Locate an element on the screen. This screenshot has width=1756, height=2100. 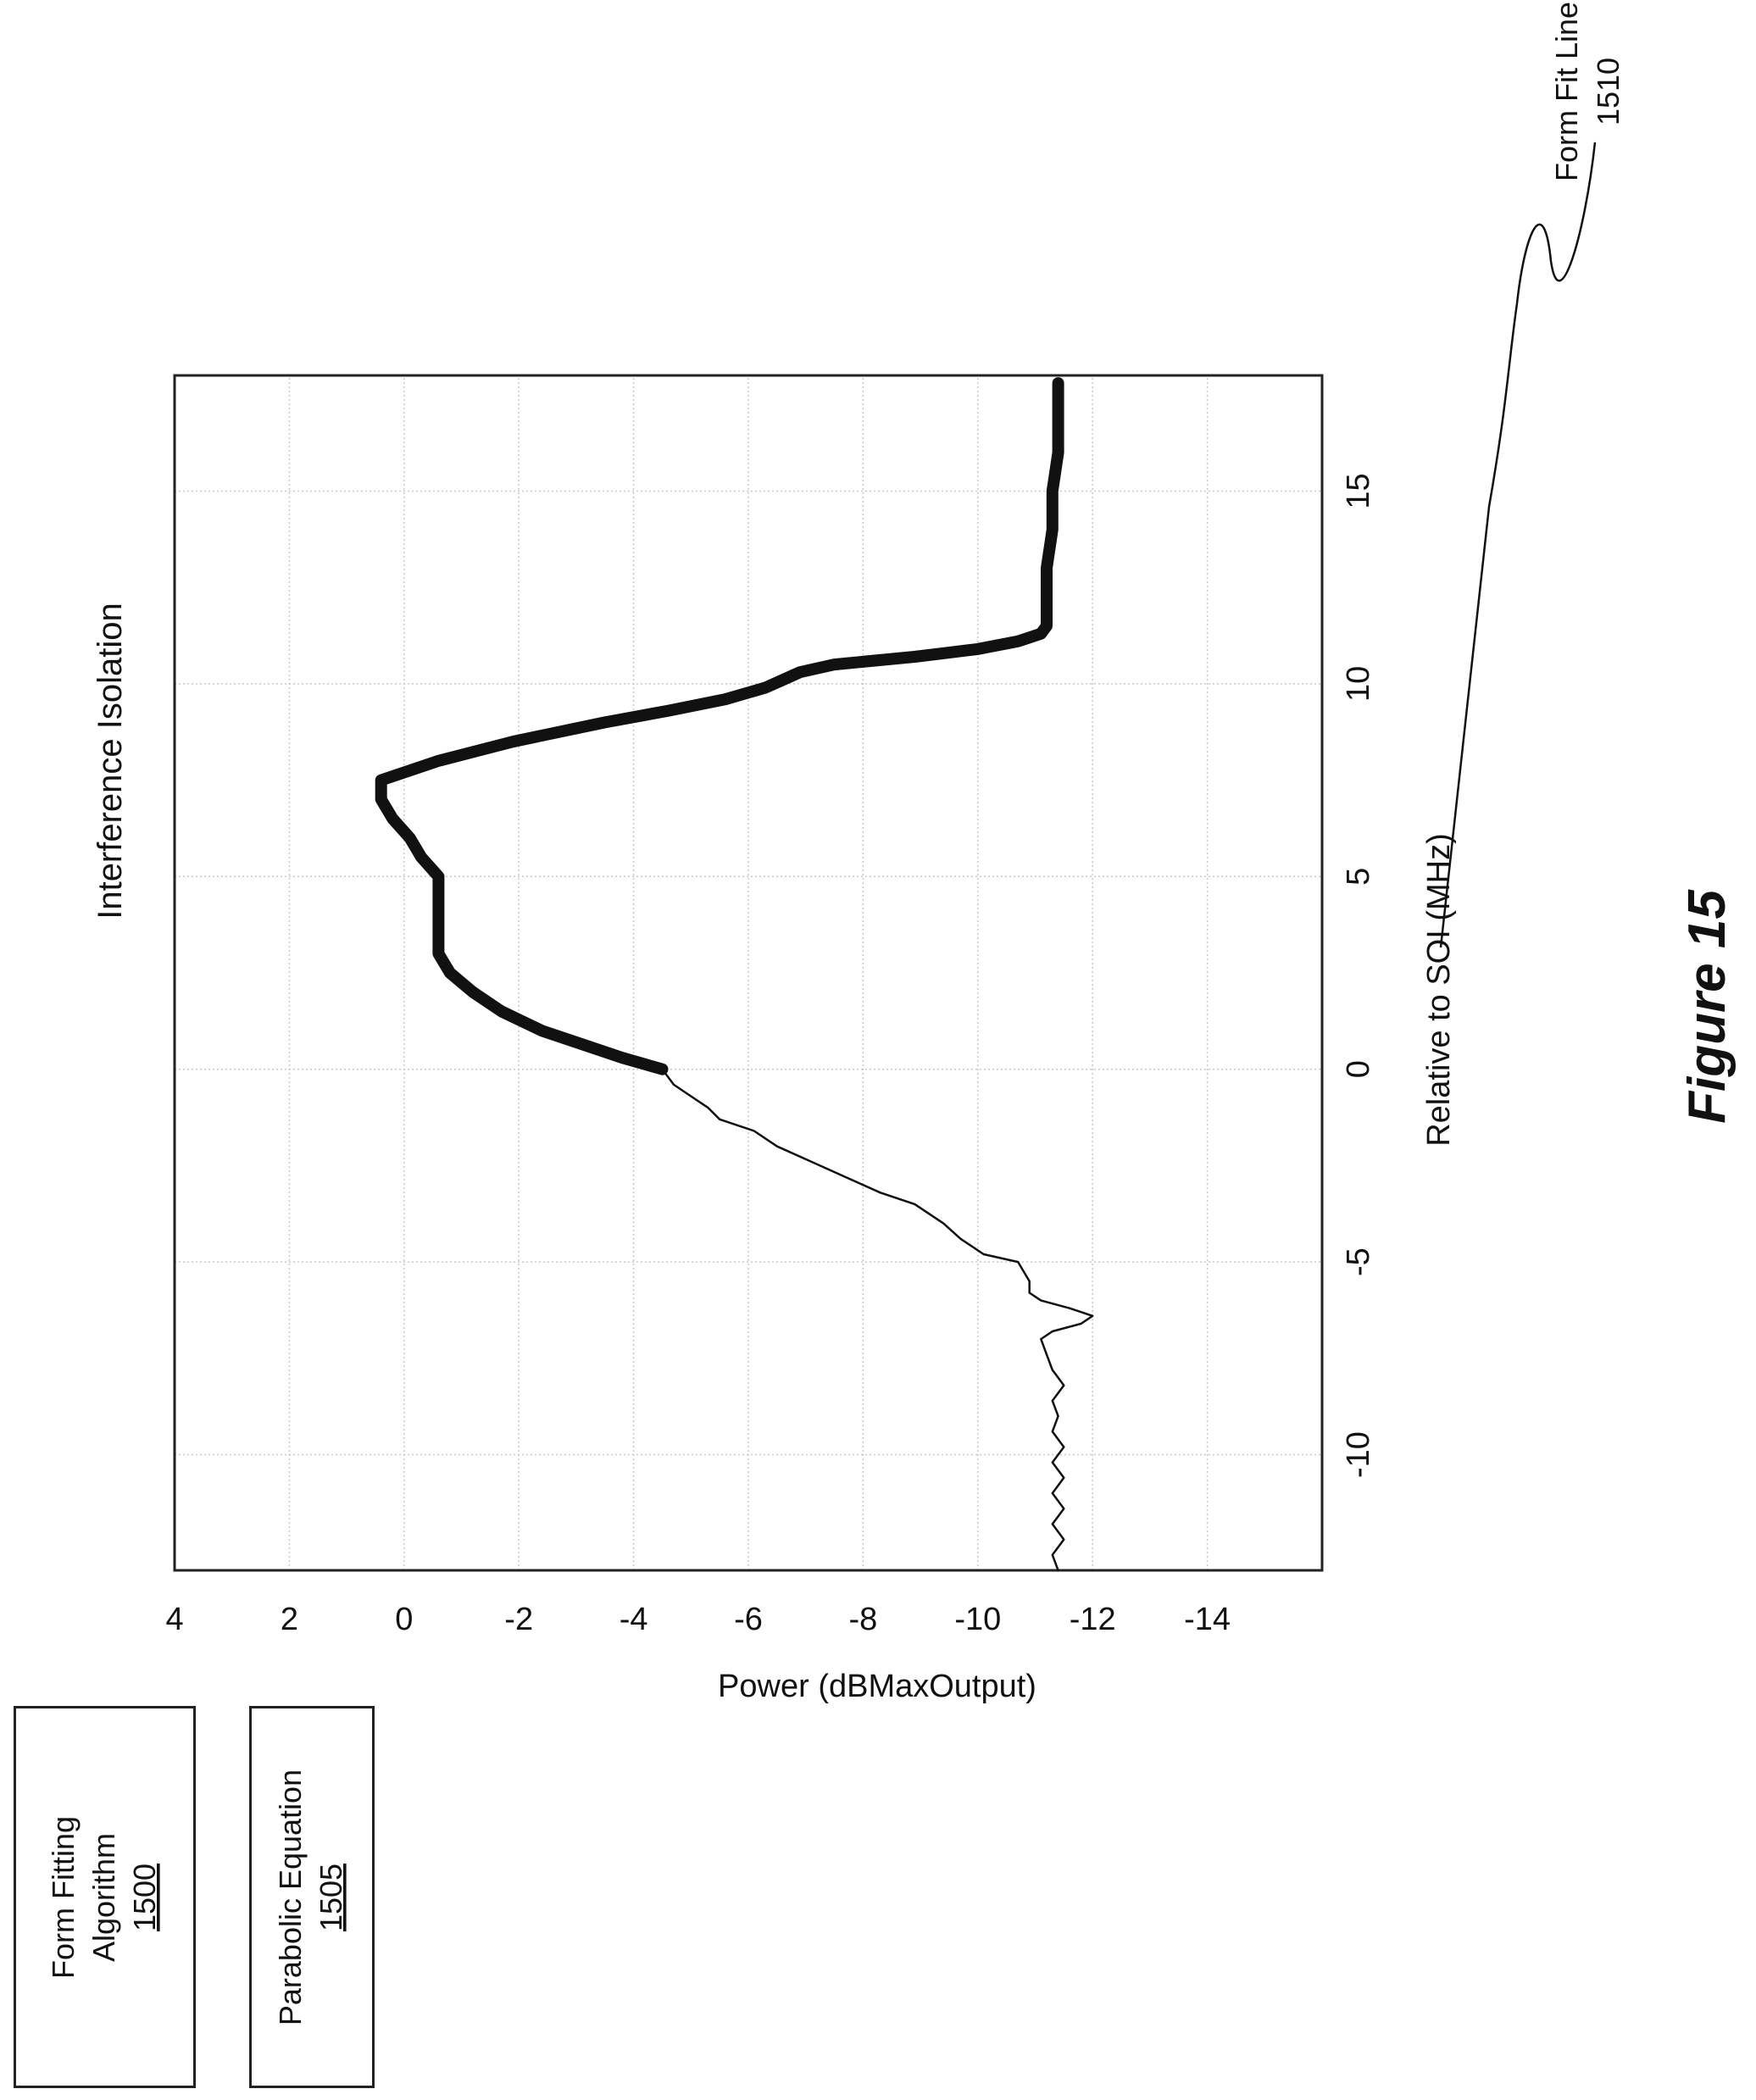
x-tick-label: 10 is located at coordinates (1358, 684).